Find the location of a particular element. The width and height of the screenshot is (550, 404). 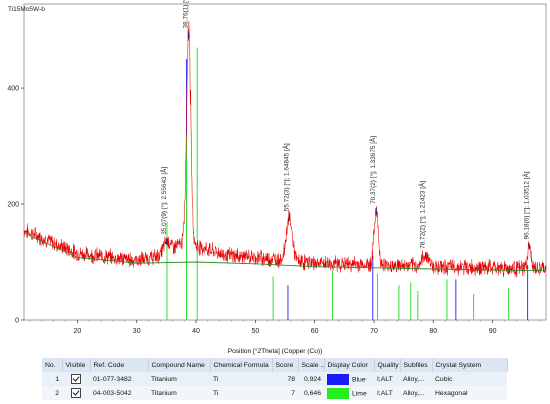

x-tick-label-40: 40 is located at coordinates (196, 331).